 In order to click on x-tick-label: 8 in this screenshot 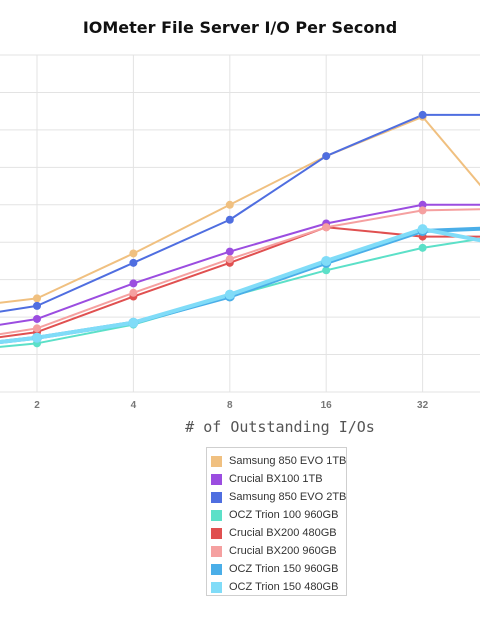, I will do `click(230, 405)`.